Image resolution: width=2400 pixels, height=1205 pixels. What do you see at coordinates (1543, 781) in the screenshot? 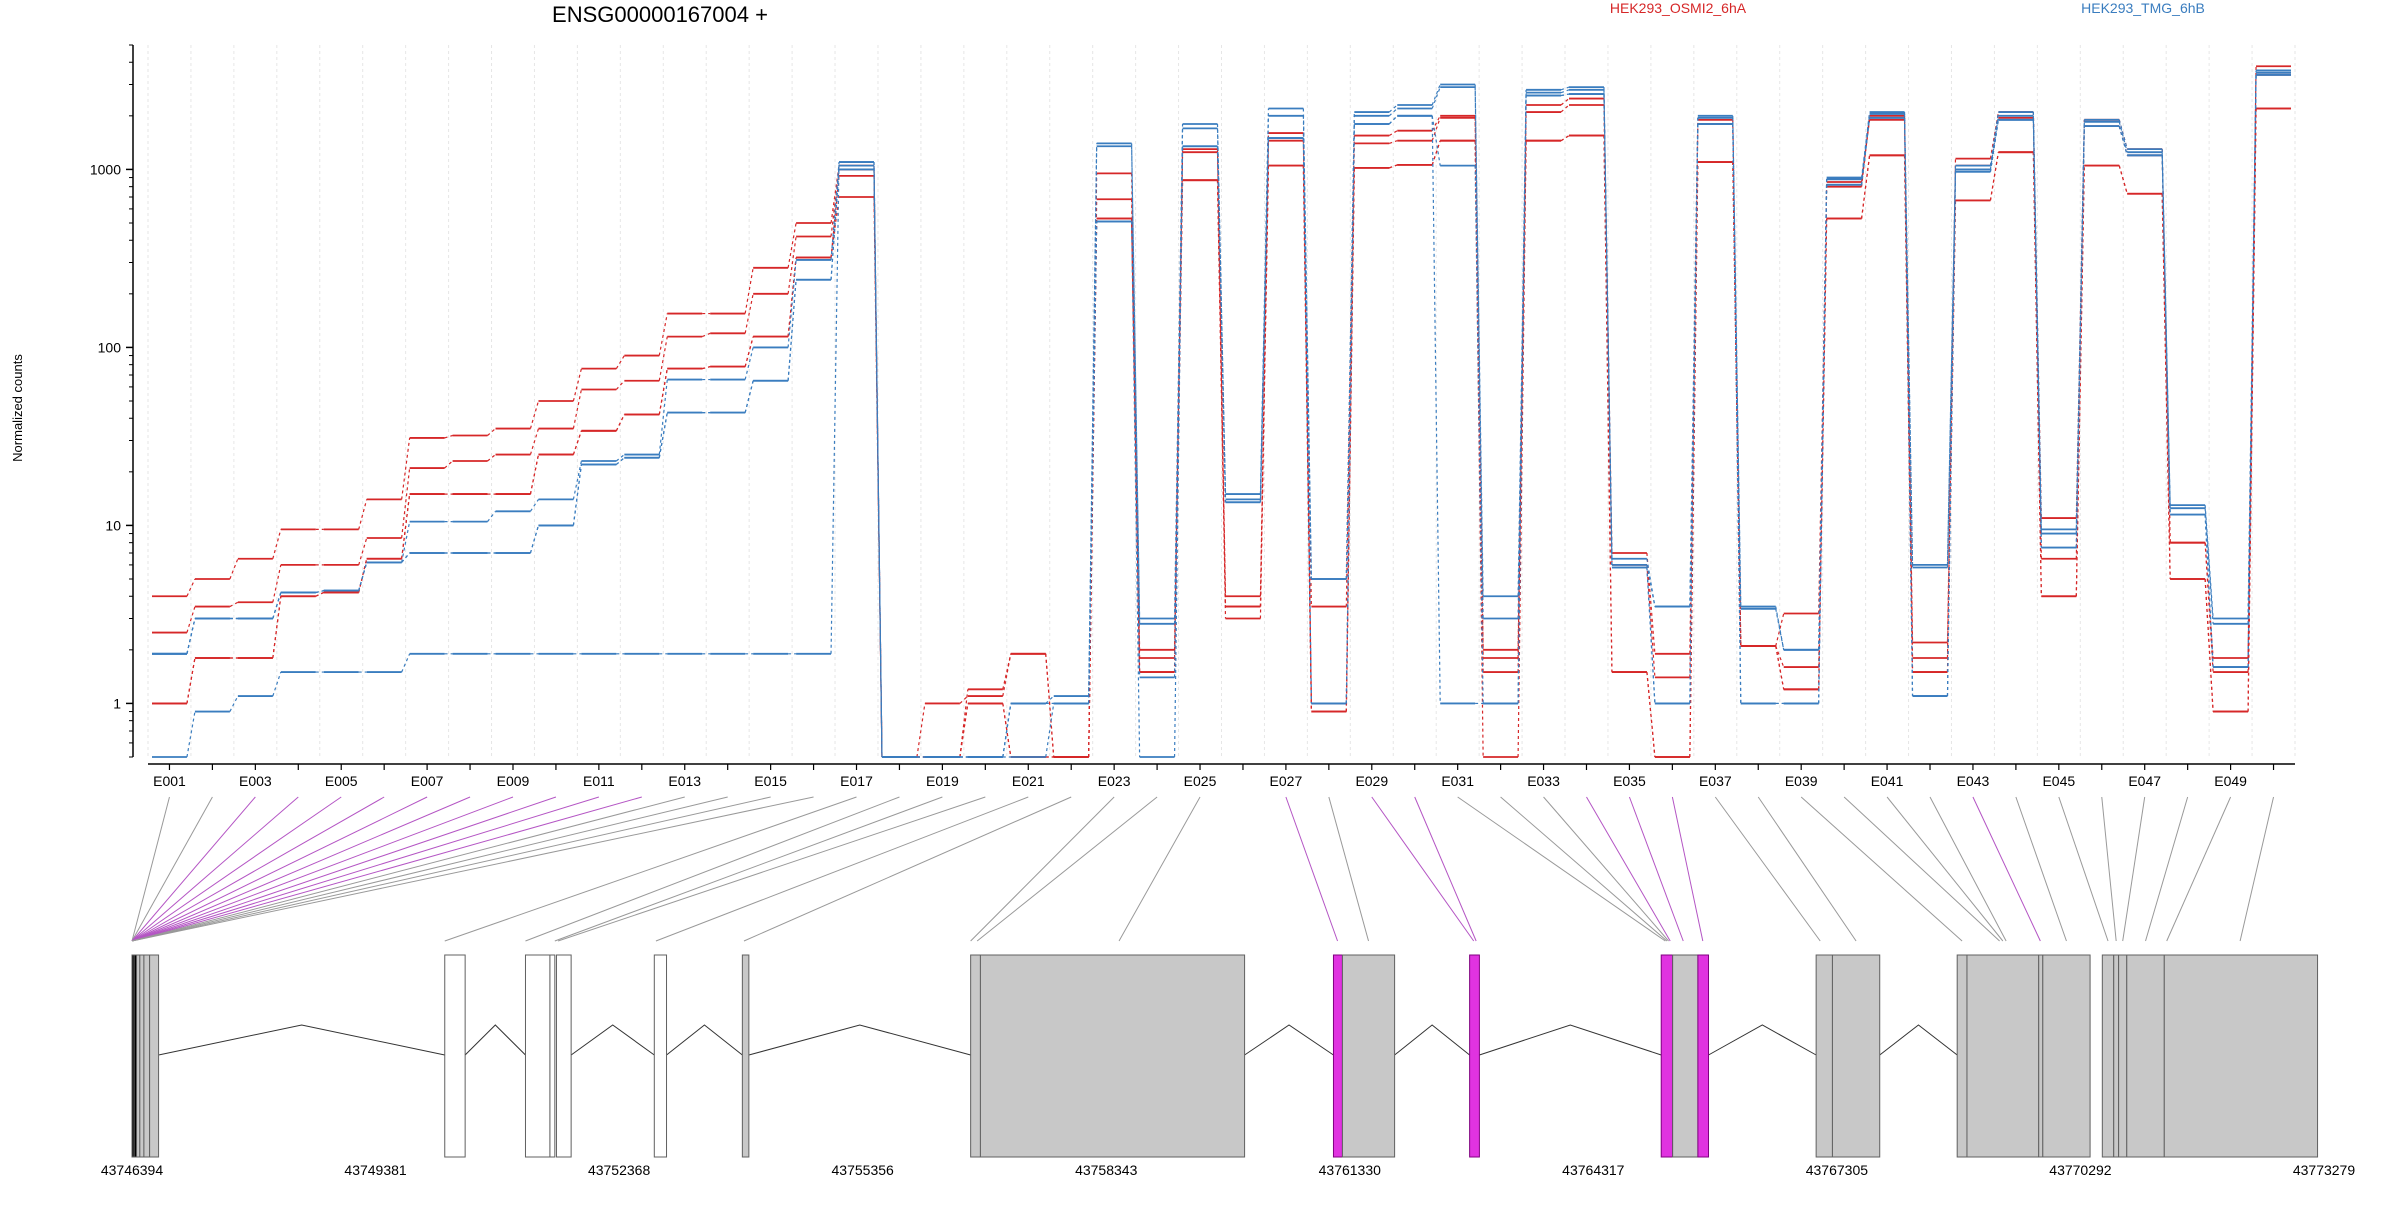
I see `x-tick-label: E033` at bounding box center [1543, 781].